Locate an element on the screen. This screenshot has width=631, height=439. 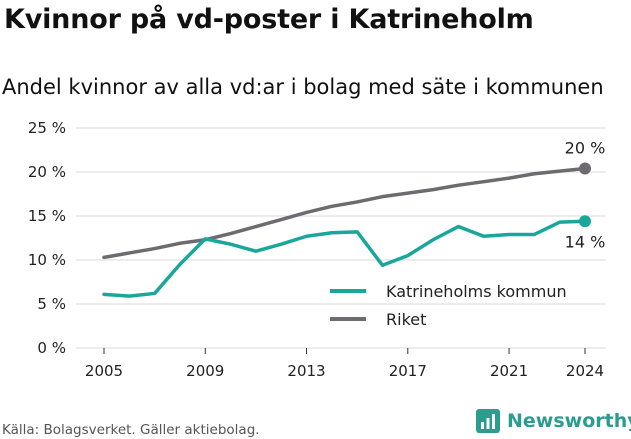
legend: Katrineholms kommun Riket is located at coordinates (448, 305).